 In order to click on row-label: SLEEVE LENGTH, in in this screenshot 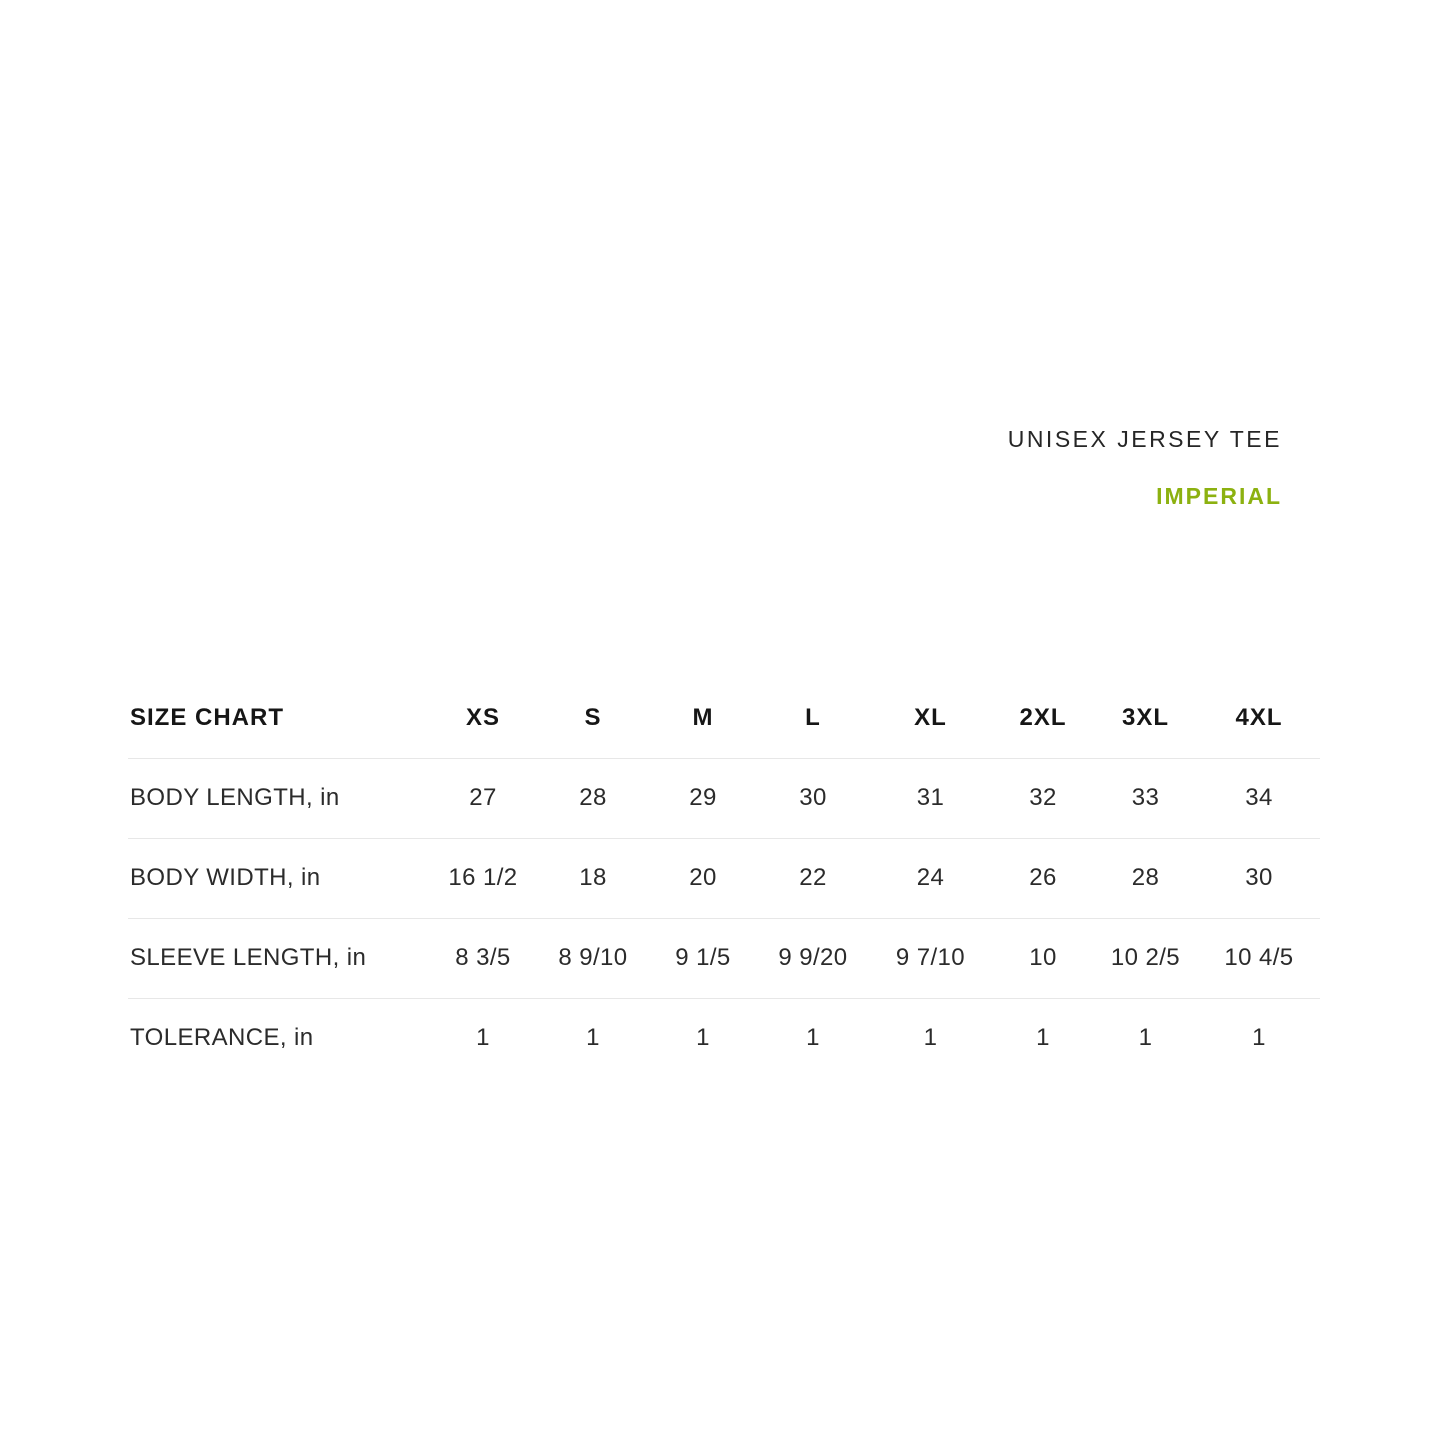, I will do `click(278, 958)`.